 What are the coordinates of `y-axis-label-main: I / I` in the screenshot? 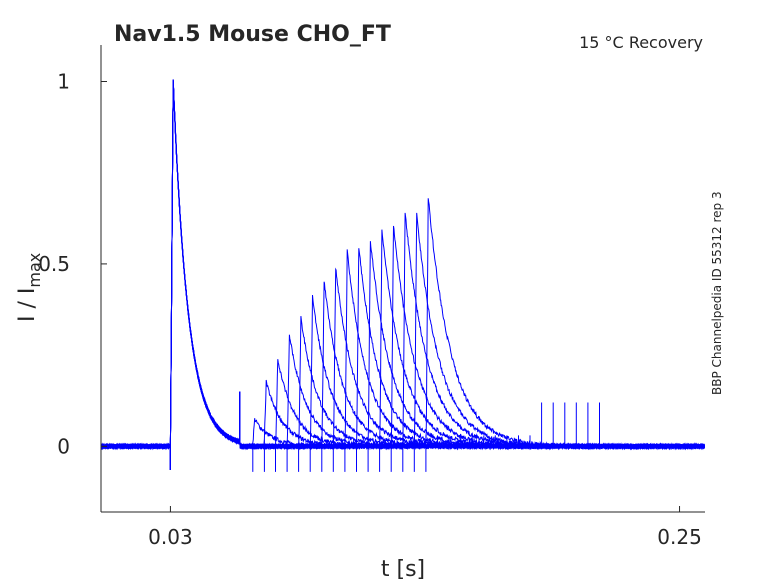 It's located at (27, 305).